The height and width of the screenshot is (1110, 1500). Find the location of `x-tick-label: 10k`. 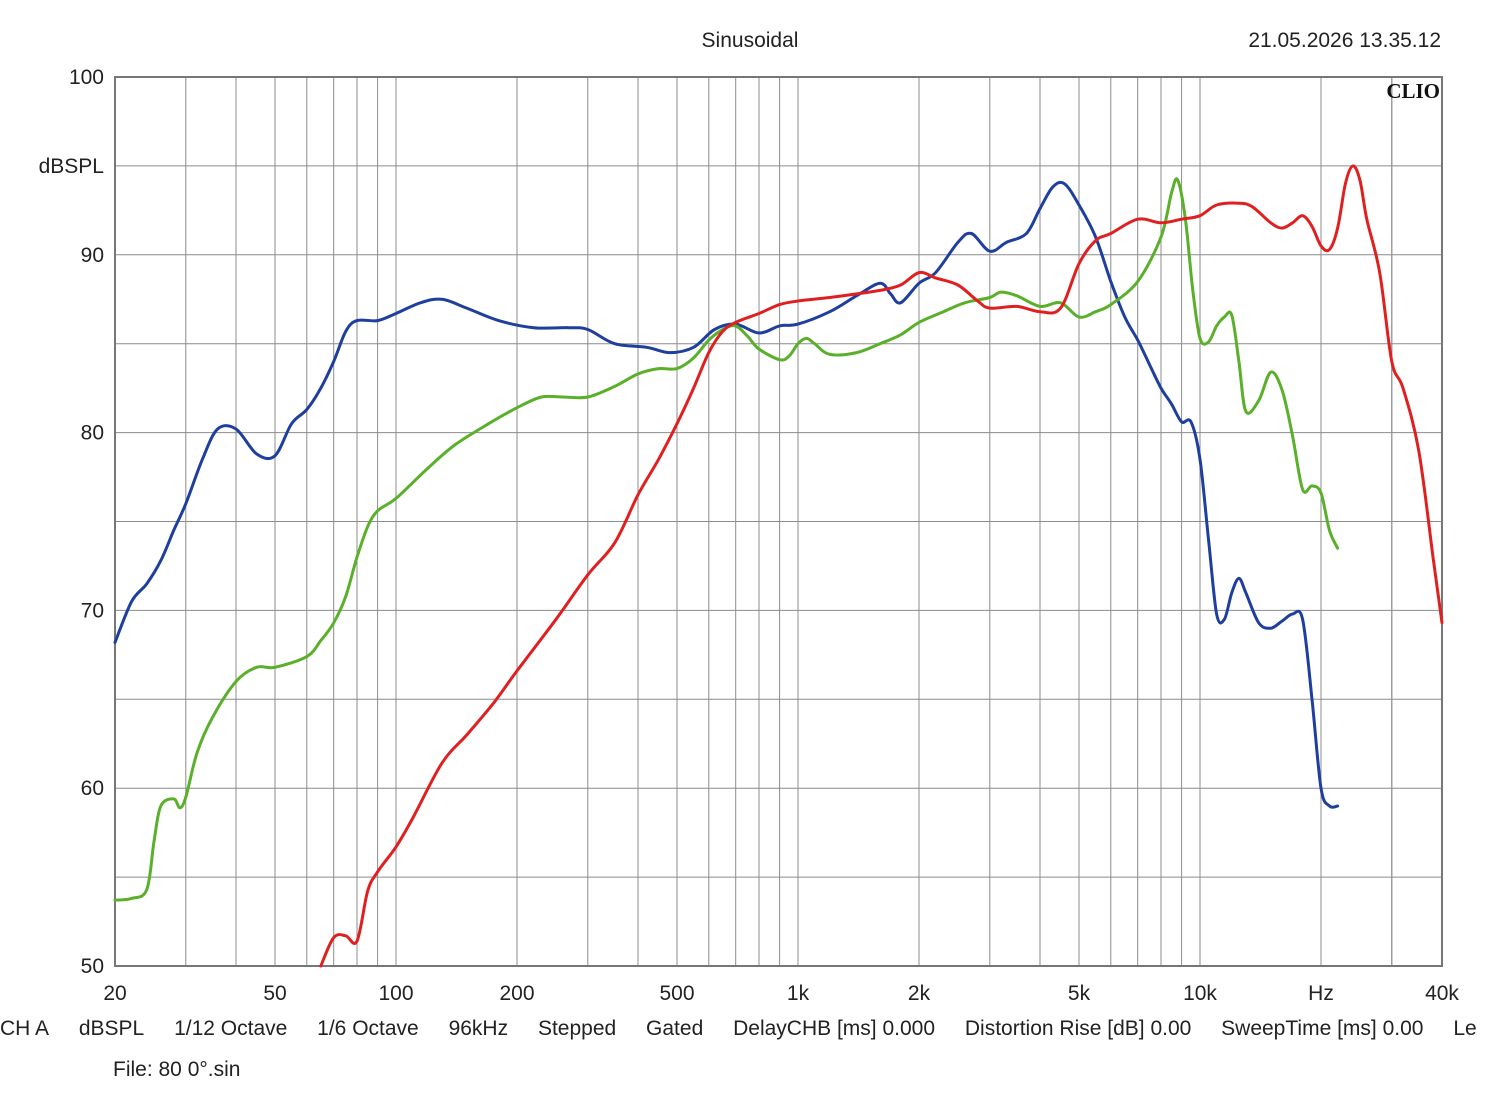

x-tick-label: 10k is located at coordinates (1200, 993).